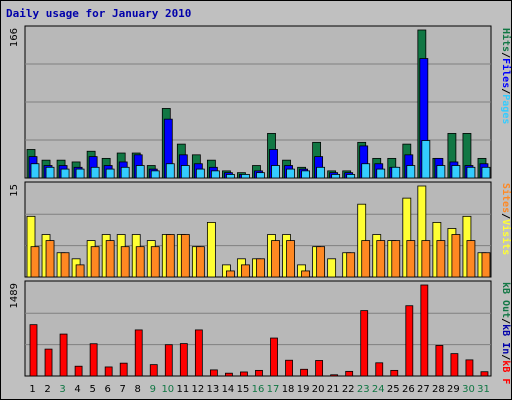 The image size is (512, 400). I want to click on legend-files: Files, so click(506, 73).